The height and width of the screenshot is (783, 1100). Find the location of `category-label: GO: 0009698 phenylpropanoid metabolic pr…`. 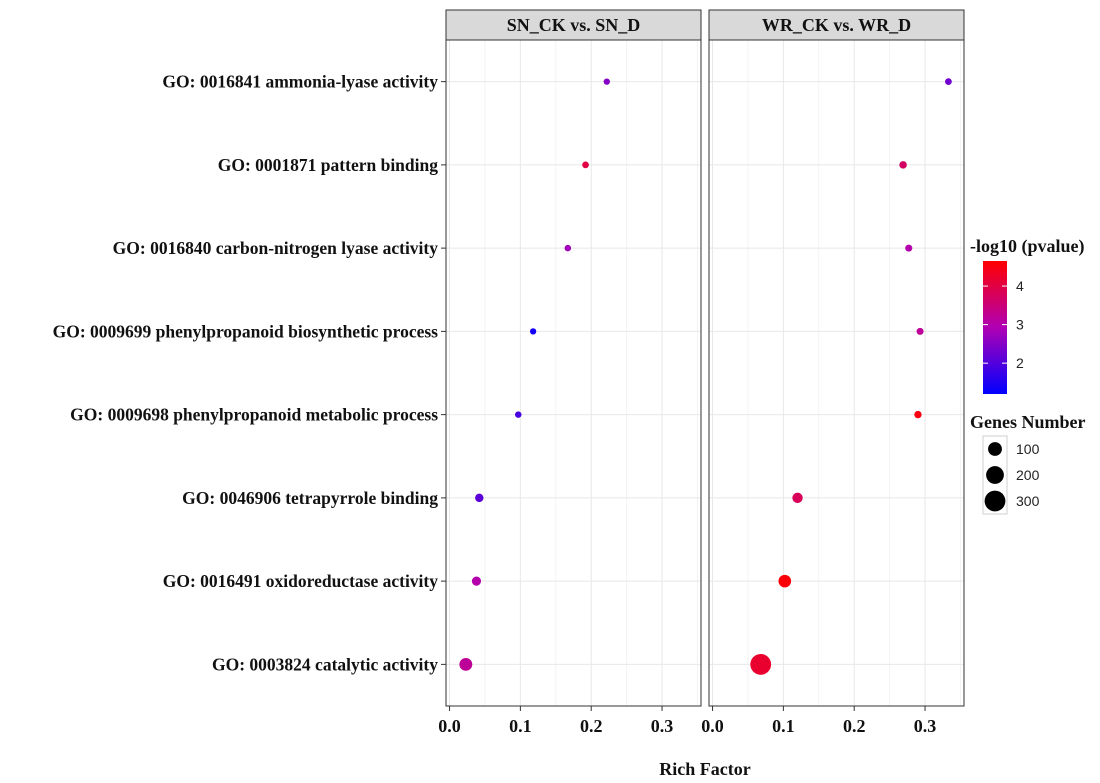

category-label: GO: 0009698 phenylpropanoid metabolic pr… is located at coordinates (254, 415).